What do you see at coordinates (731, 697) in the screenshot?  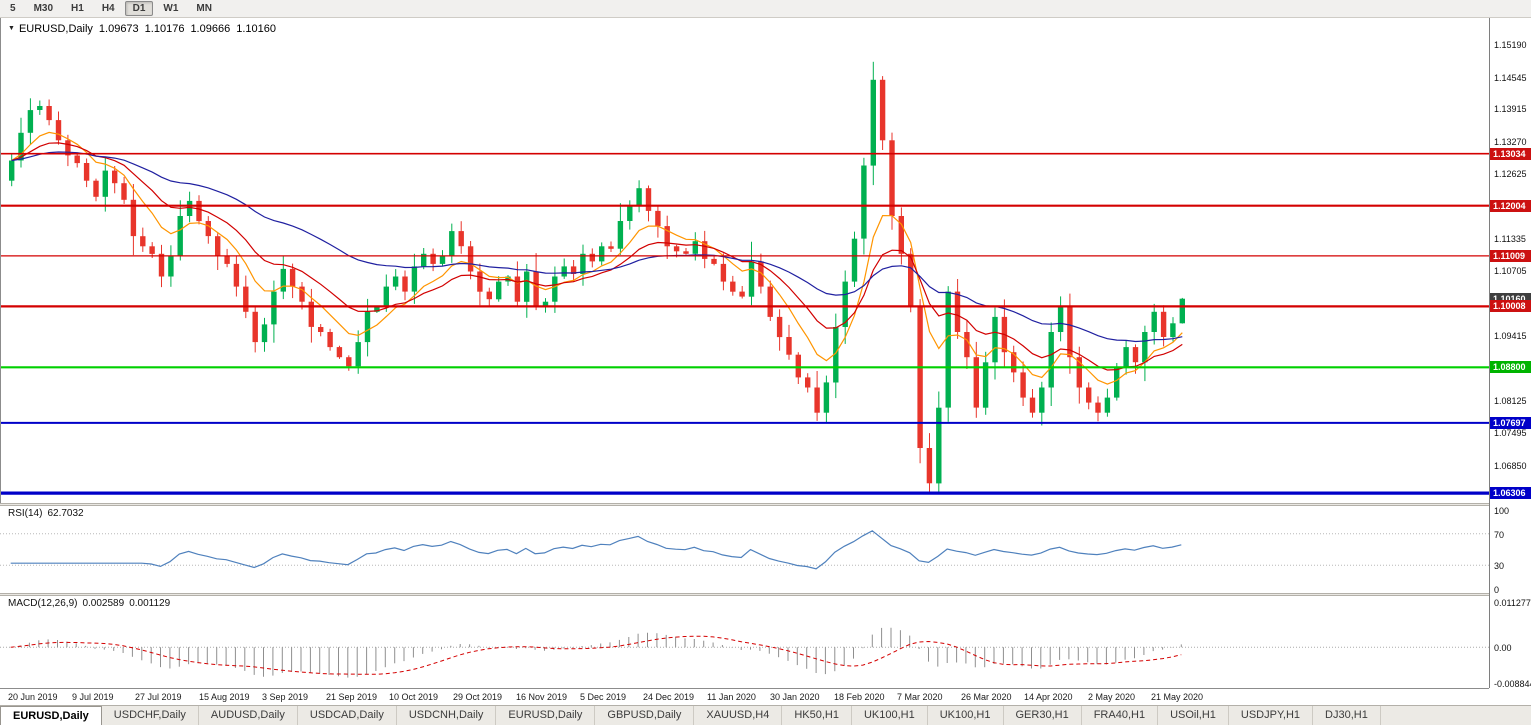 I see `date-label: 11 Jan 2020` at bounding box center [731, 697].